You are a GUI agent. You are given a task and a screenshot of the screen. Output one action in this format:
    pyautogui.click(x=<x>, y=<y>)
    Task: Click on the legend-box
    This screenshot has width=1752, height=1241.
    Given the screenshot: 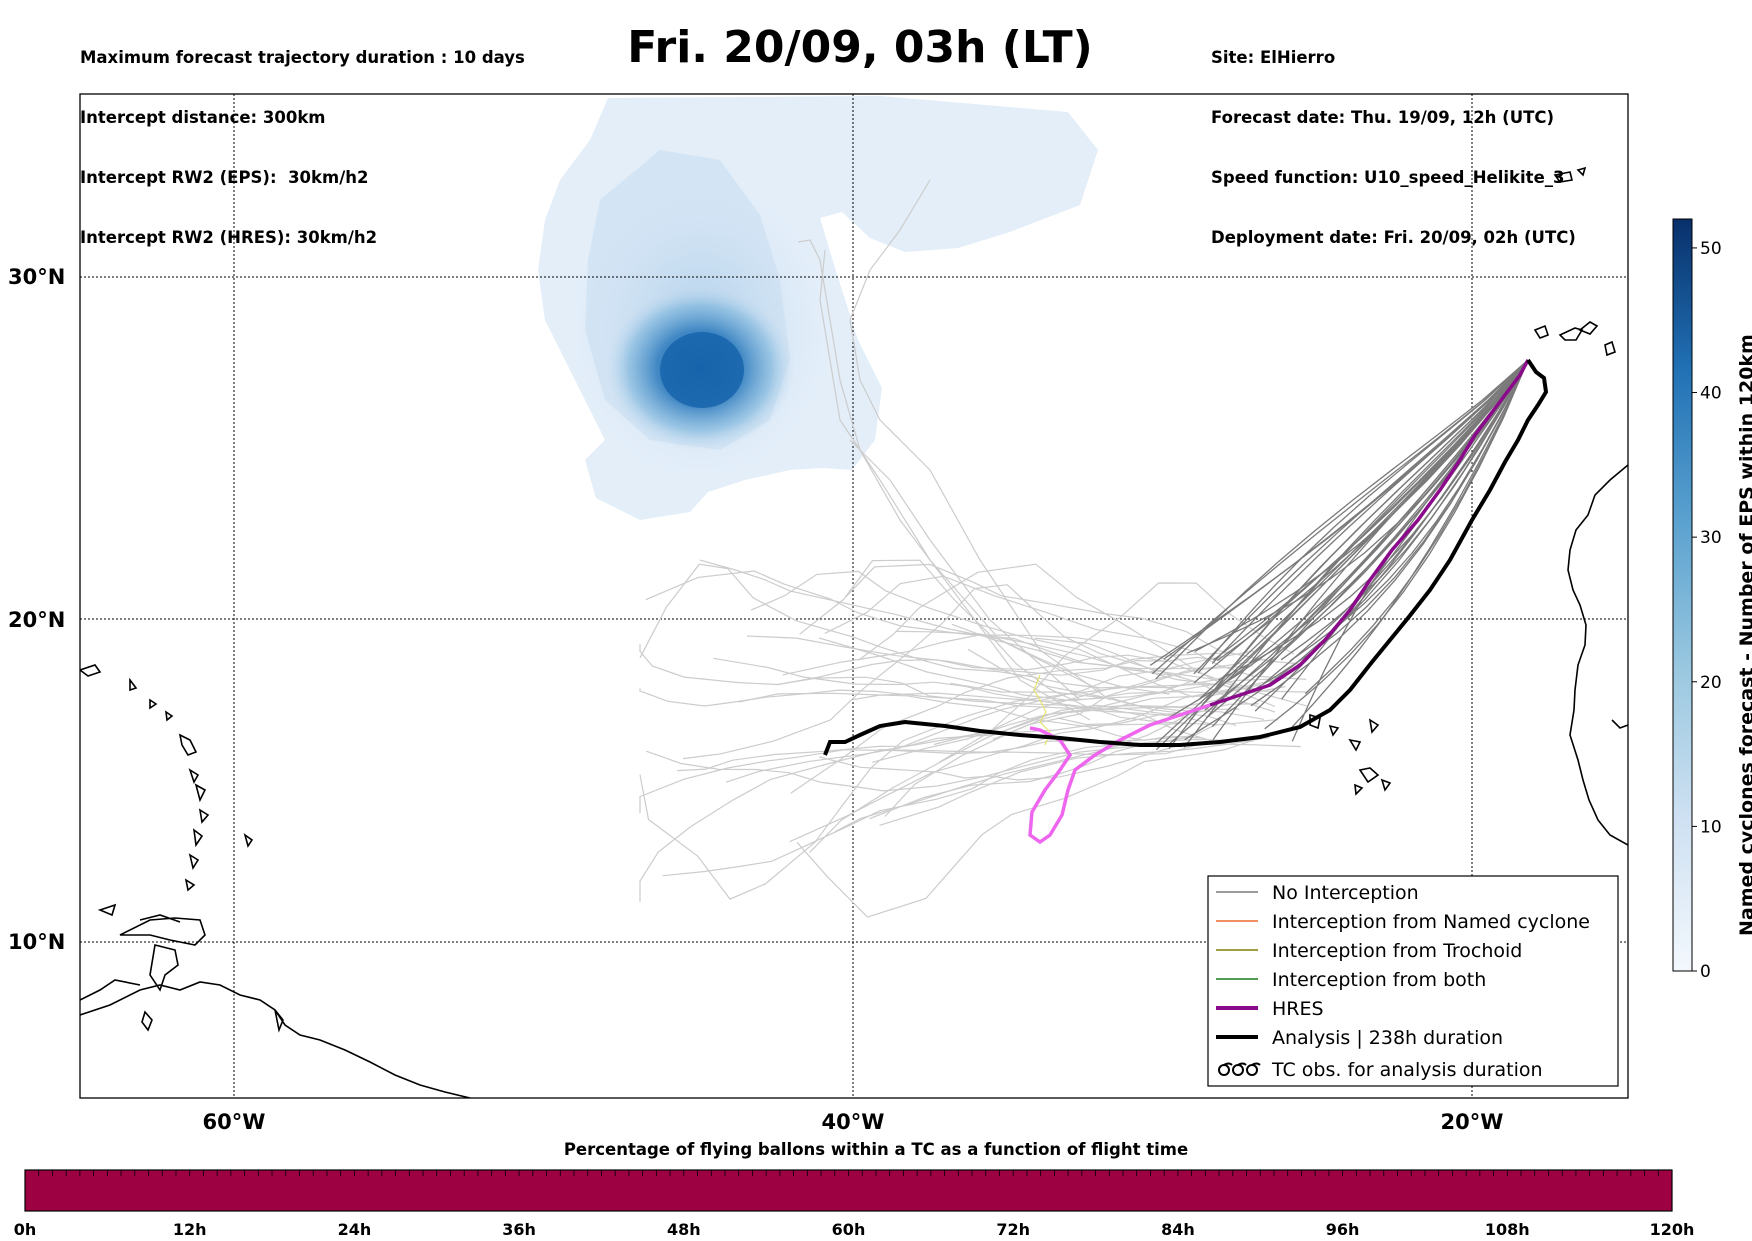 What is the action you would take?
    pyautogui.click(x=1413, y=981)
    